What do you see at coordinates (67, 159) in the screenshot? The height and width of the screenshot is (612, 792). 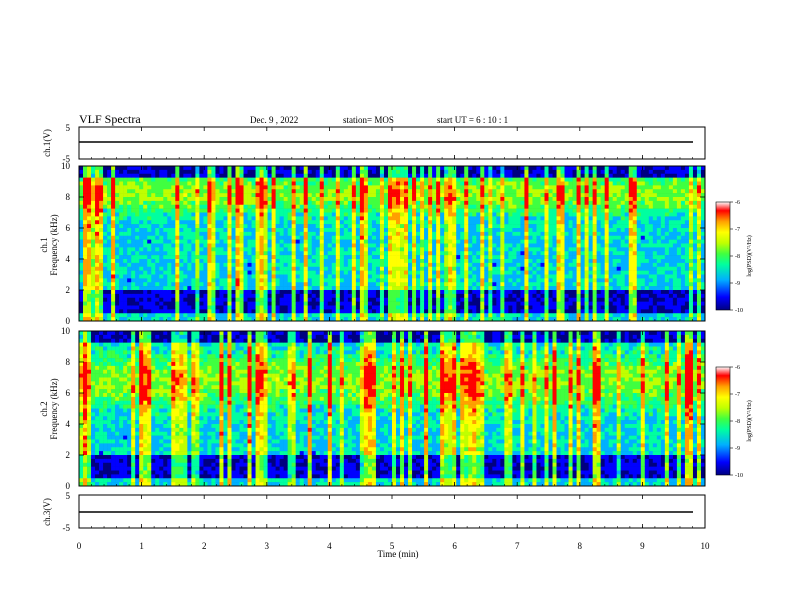 I see `ch1-ytick-bottom: -5` at bounding box center [67, 159].